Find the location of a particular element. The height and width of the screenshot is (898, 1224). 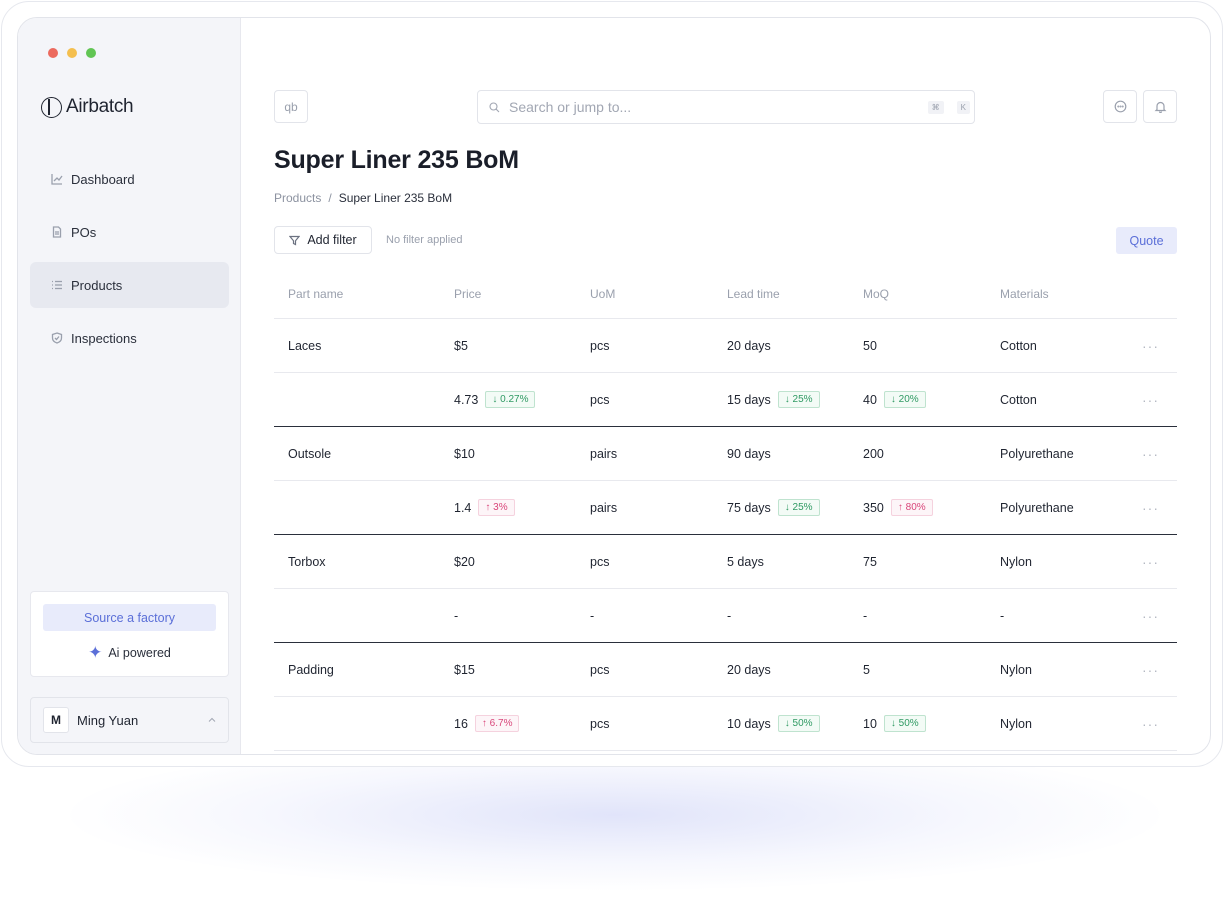

table-row: 16 ↑ 6.7% pcs 10 days ↓ 50% 10 ↓ 50% Nylon ··· is located at coordinates (725, 724).